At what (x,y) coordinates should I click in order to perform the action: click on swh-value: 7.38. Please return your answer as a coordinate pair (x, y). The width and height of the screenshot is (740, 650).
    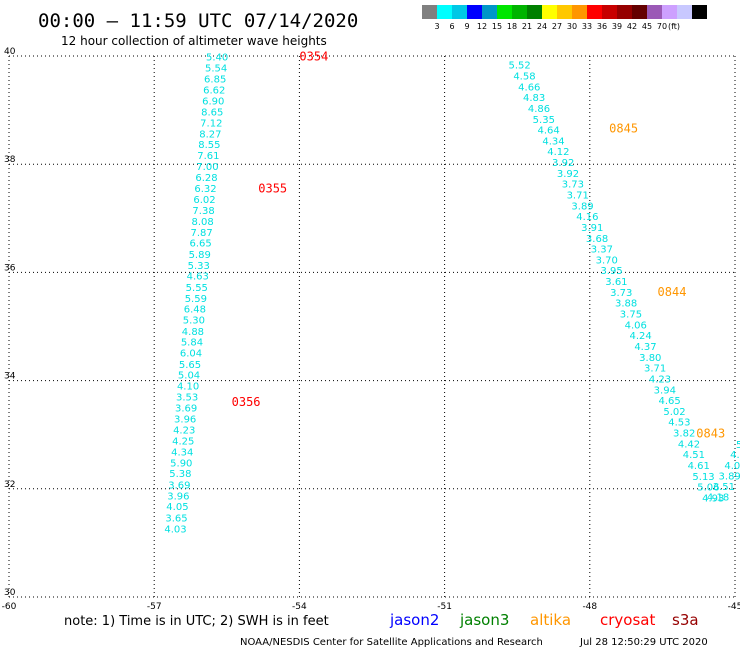
    Looking at the image, I should click on (203, 211).